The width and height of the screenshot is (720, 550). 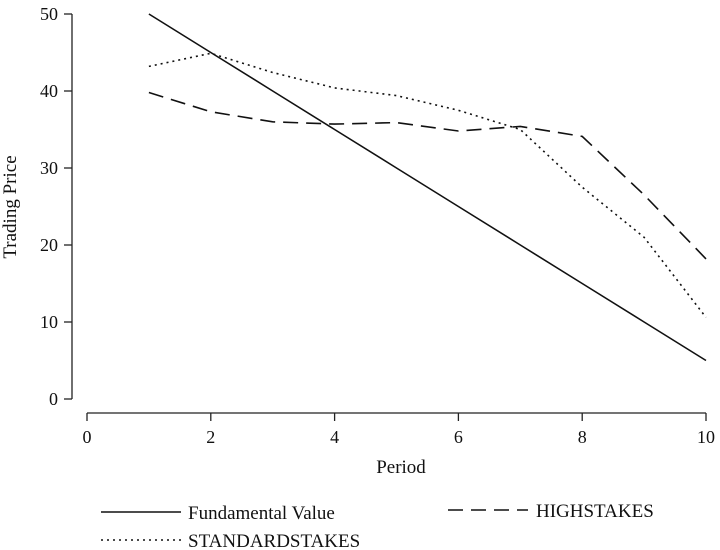 I want to click on y-axis-title: Trading Price, so click(x=10, y=206).